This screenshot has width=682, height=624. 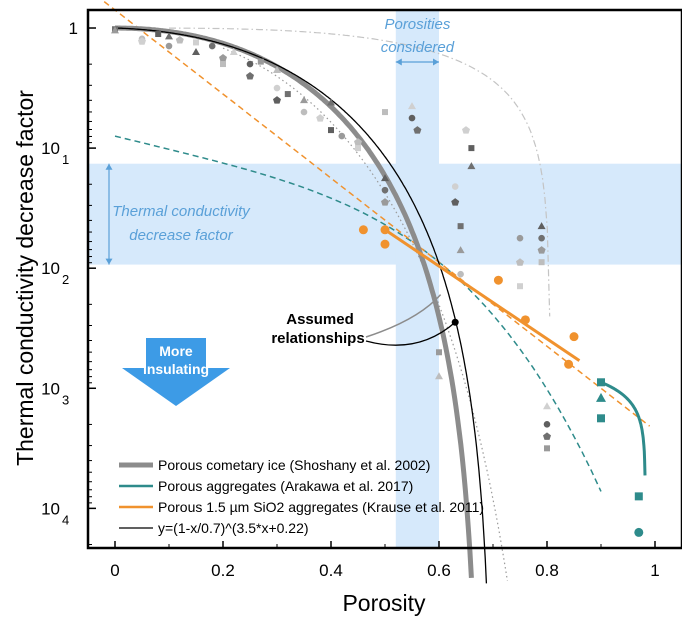 I want to click on x-axis-title: Porosity, so click(x=384, y=603).